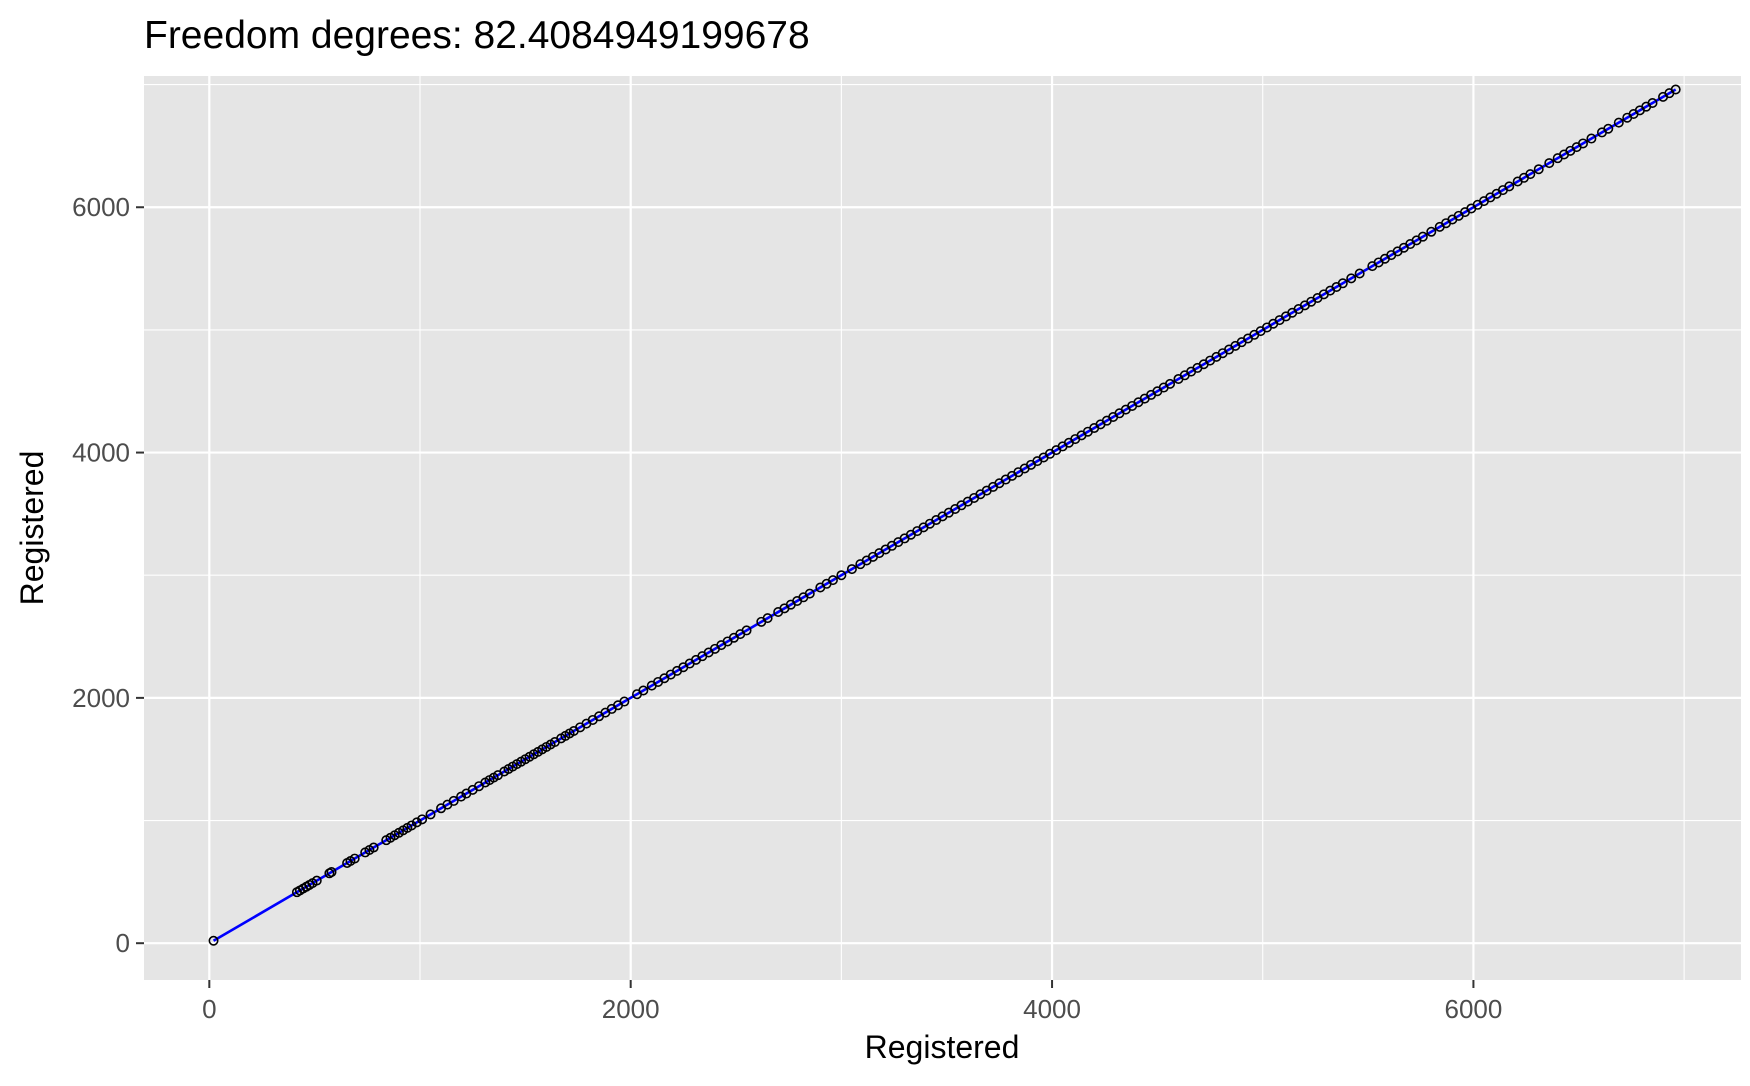 This screenshot has height=1086, width=1750. I want to click on x-tick-label: 4000, so click(1052, 1009).